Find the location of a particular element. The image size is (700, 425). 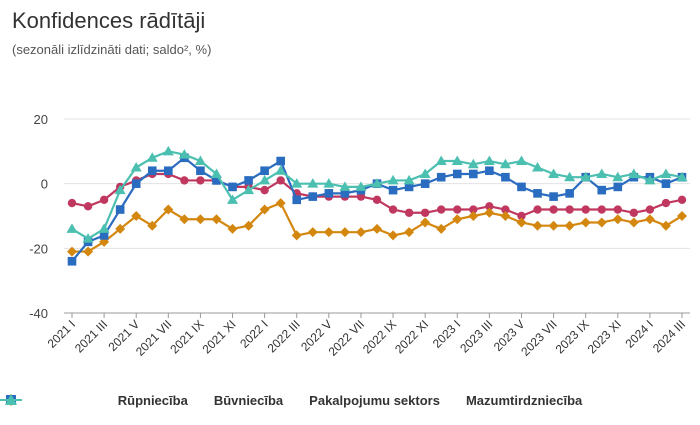

legend-item: Būvniecība is located at coordinates (142, 400).